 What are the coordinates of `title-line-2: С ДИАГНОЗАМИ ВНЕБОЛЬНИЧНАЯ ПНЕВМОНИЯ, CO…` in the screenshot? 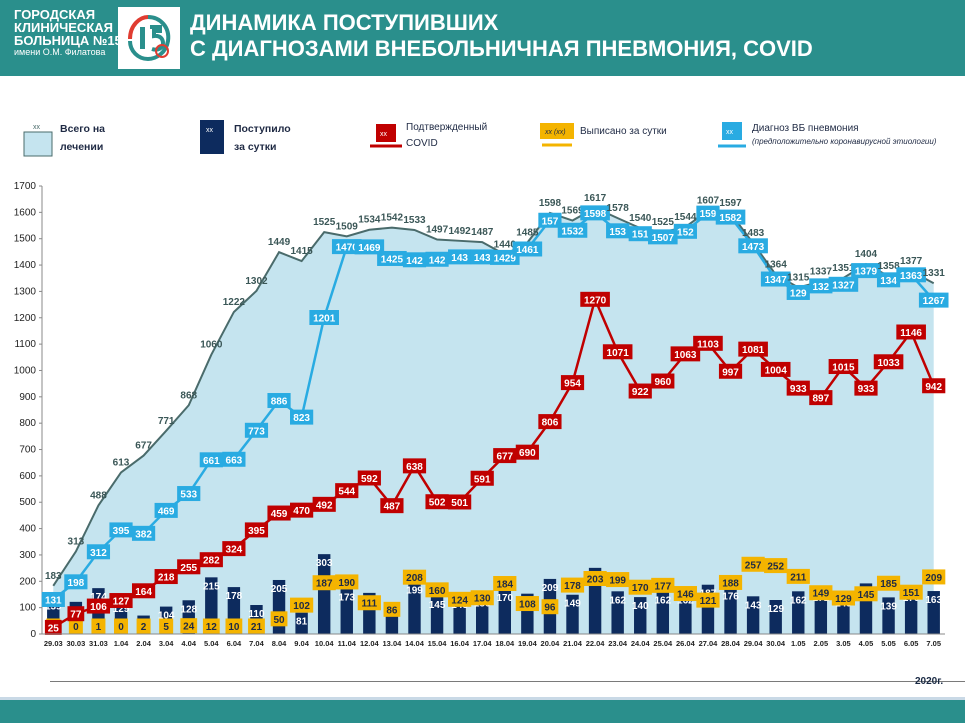 It's located at (501, 48).